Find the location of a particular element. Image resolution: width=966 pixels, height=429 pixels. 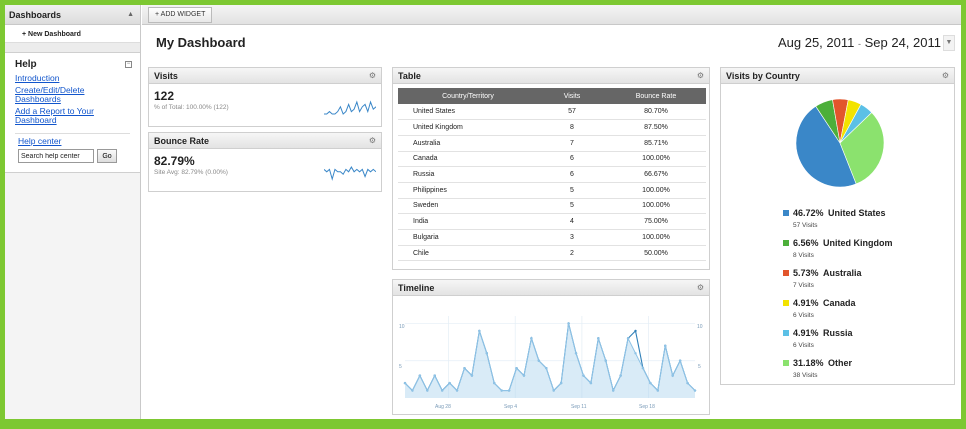

help-title: Help is located at coordinates (26, 64).